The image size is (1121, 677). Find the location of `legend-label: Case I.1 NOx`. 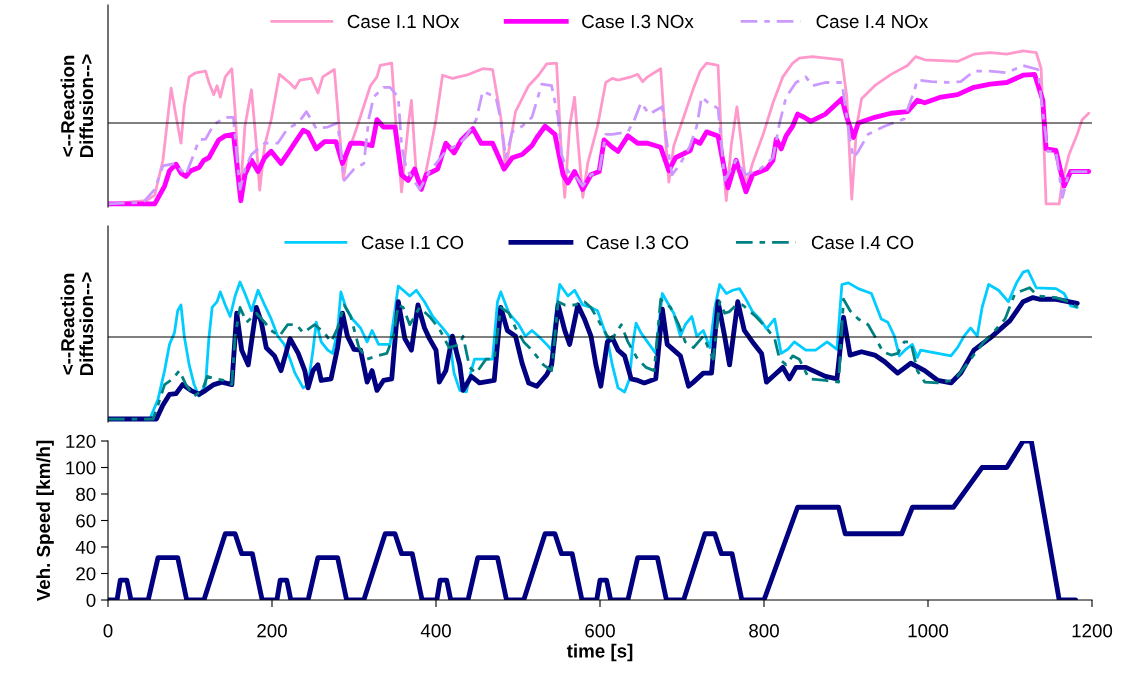

legend-label: Case I.1 NOx is located at coordinates (403, 21).